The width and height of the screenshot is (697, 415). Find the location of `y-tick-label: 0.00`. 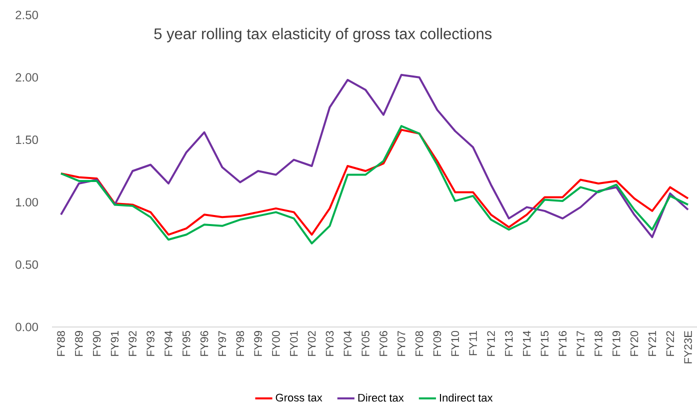

y-tick-label: 0.00 is located at coordinates (27, 327).